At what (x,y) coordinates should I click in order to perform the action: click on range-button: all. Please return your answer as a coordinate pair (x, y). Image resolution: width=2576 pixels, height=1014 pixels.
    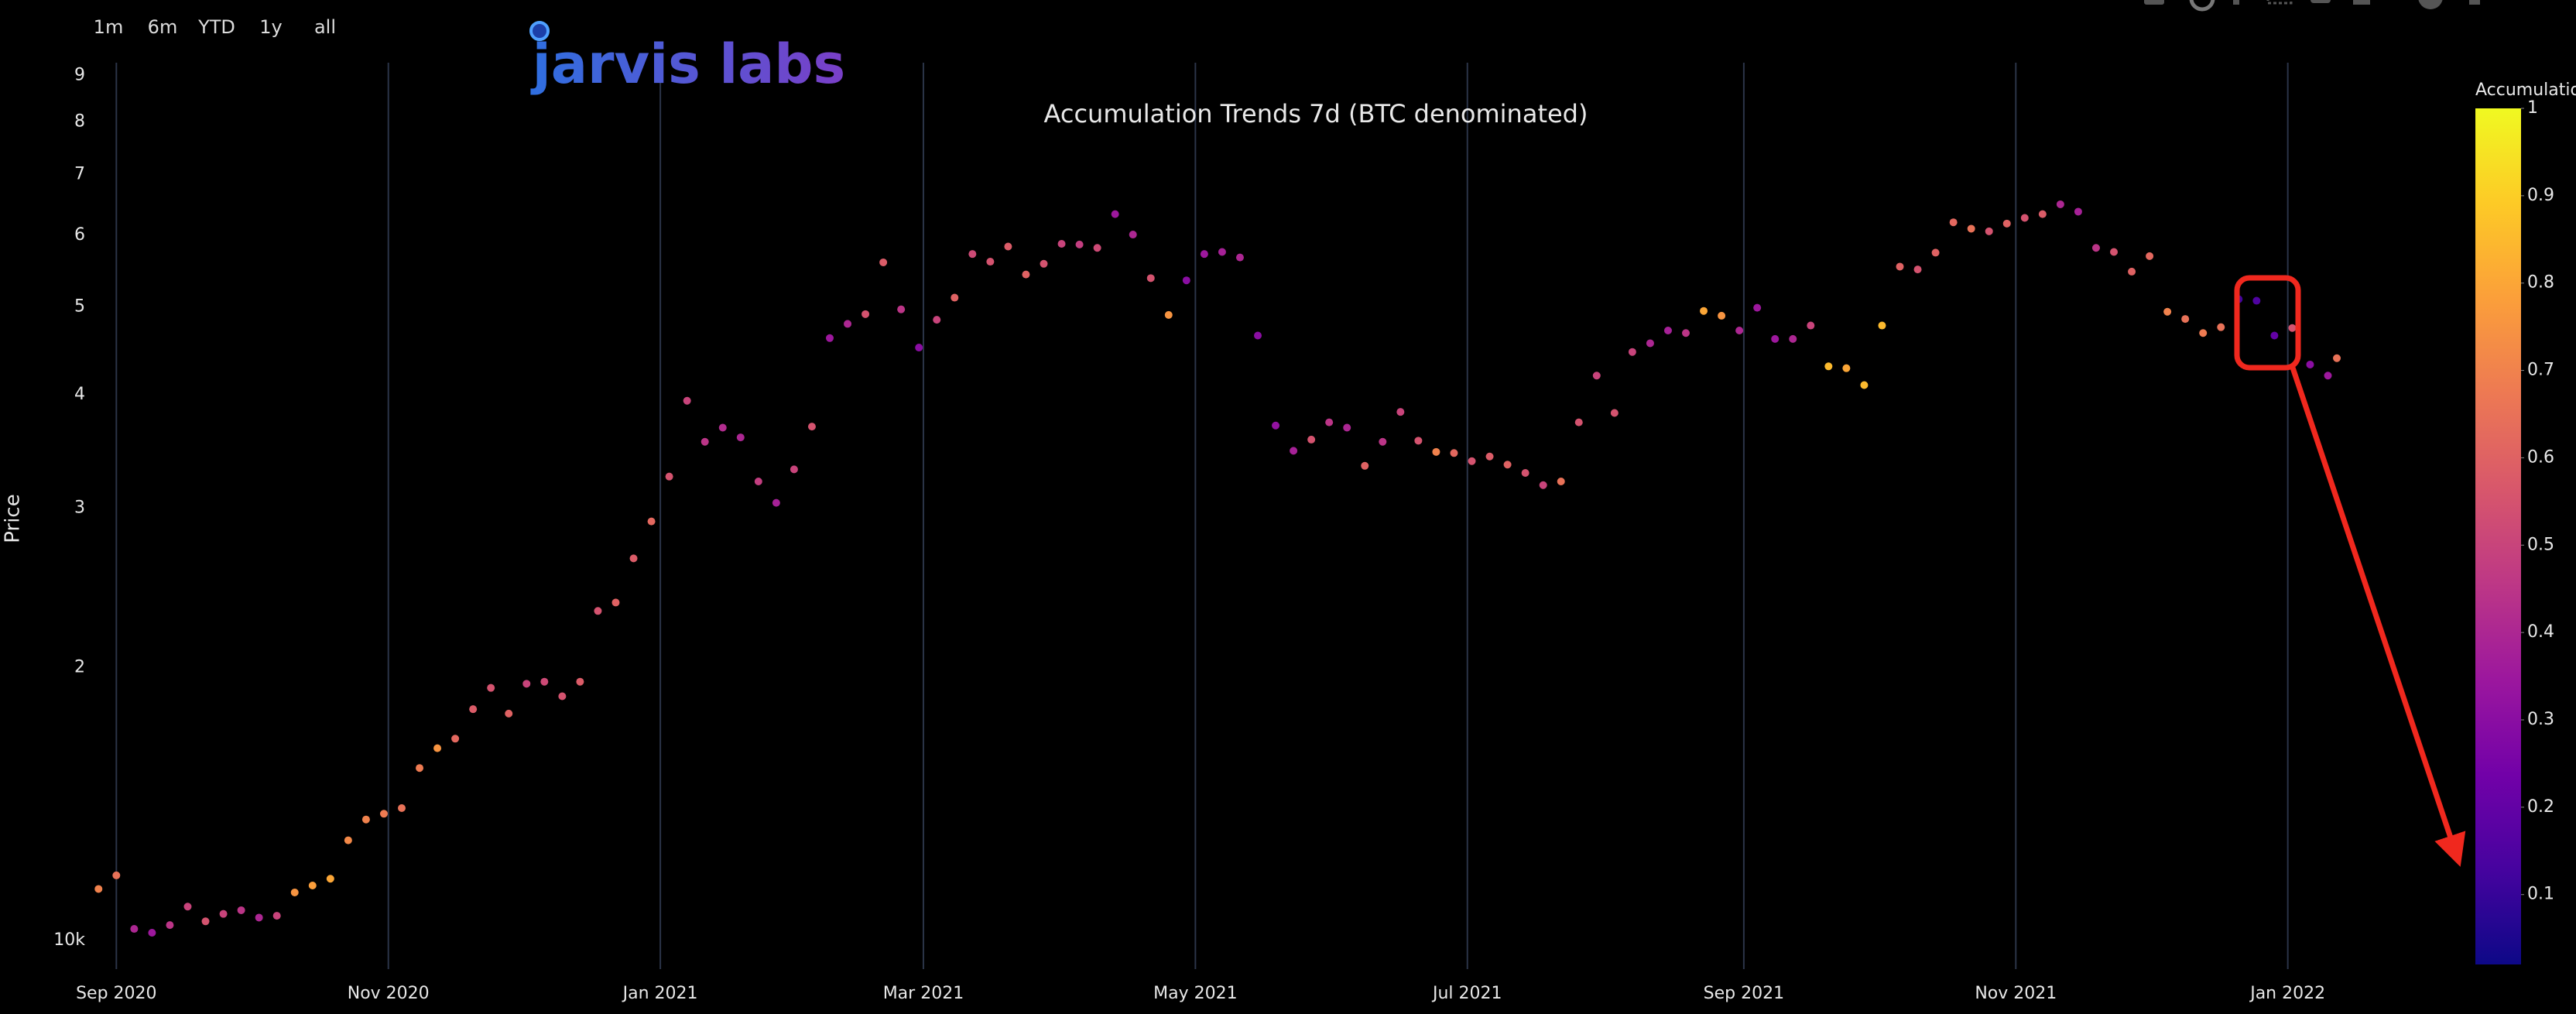
    Looking at the image, I should click on (325, 27).